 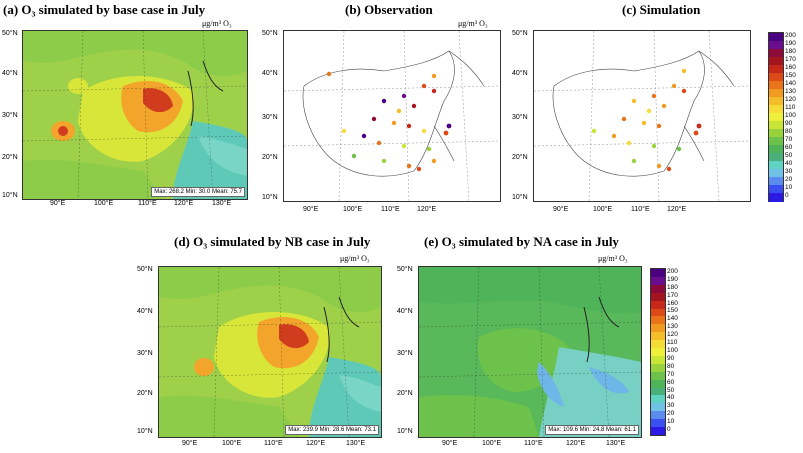 I want to click on panel-d-lon-labels: 90°E 100°E 110°E 120°E 130°E, so click(x=269, y=445).